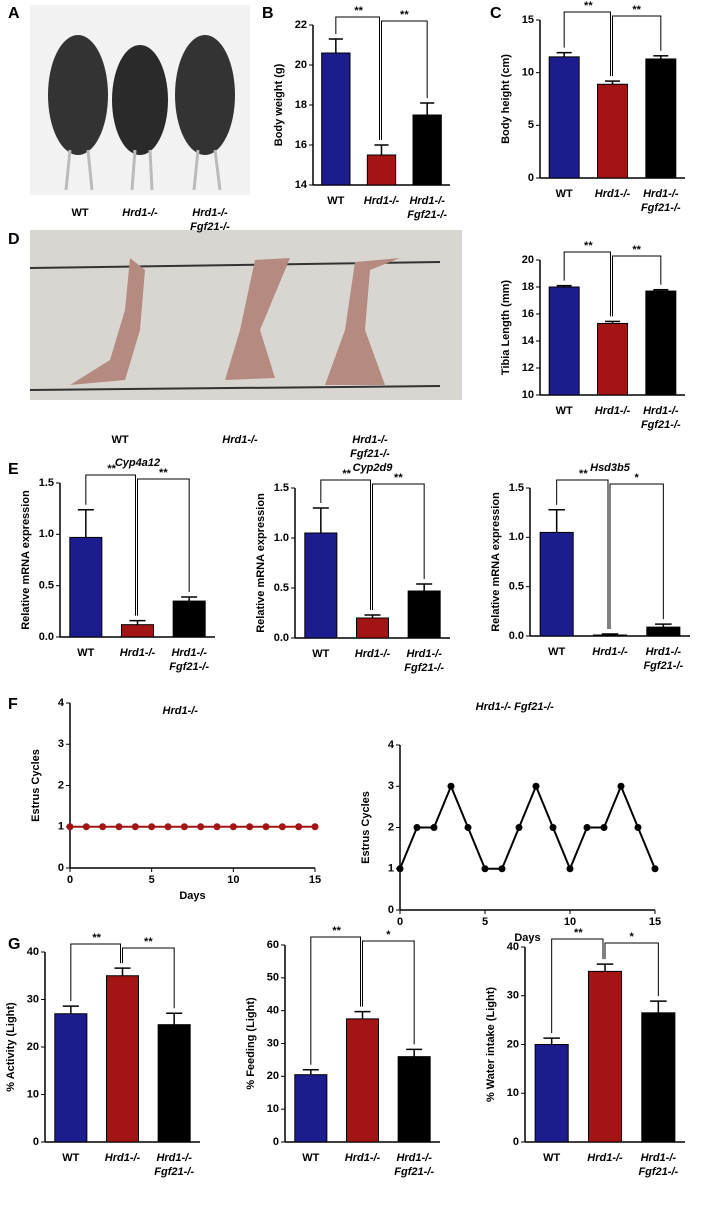 The width and height of the screenshot is (709, 1213). I want to click on y-tick-label: 3, so click(391, 786).